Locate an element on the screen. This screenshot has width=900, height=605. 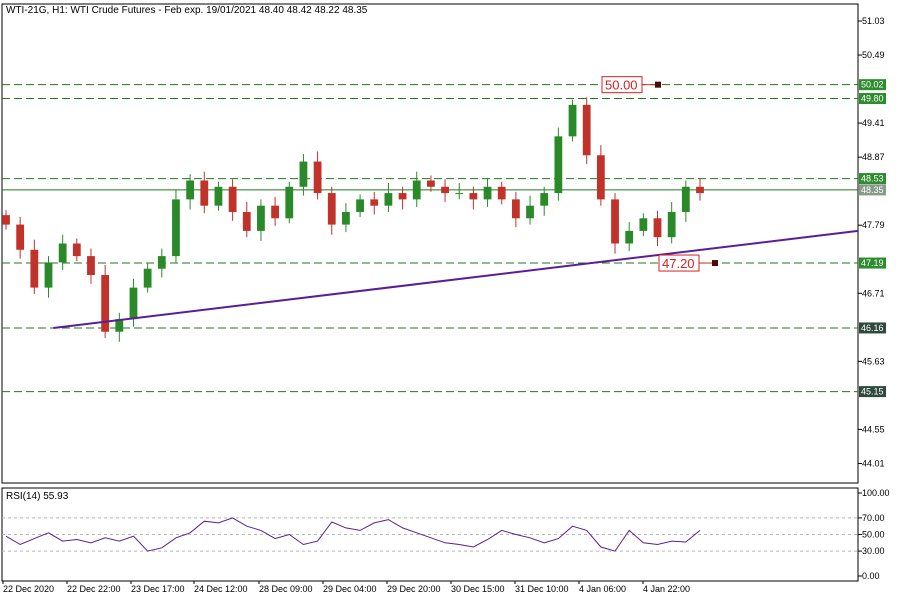
price-tick-label: 45.63 is located at coordinates (873, 361).